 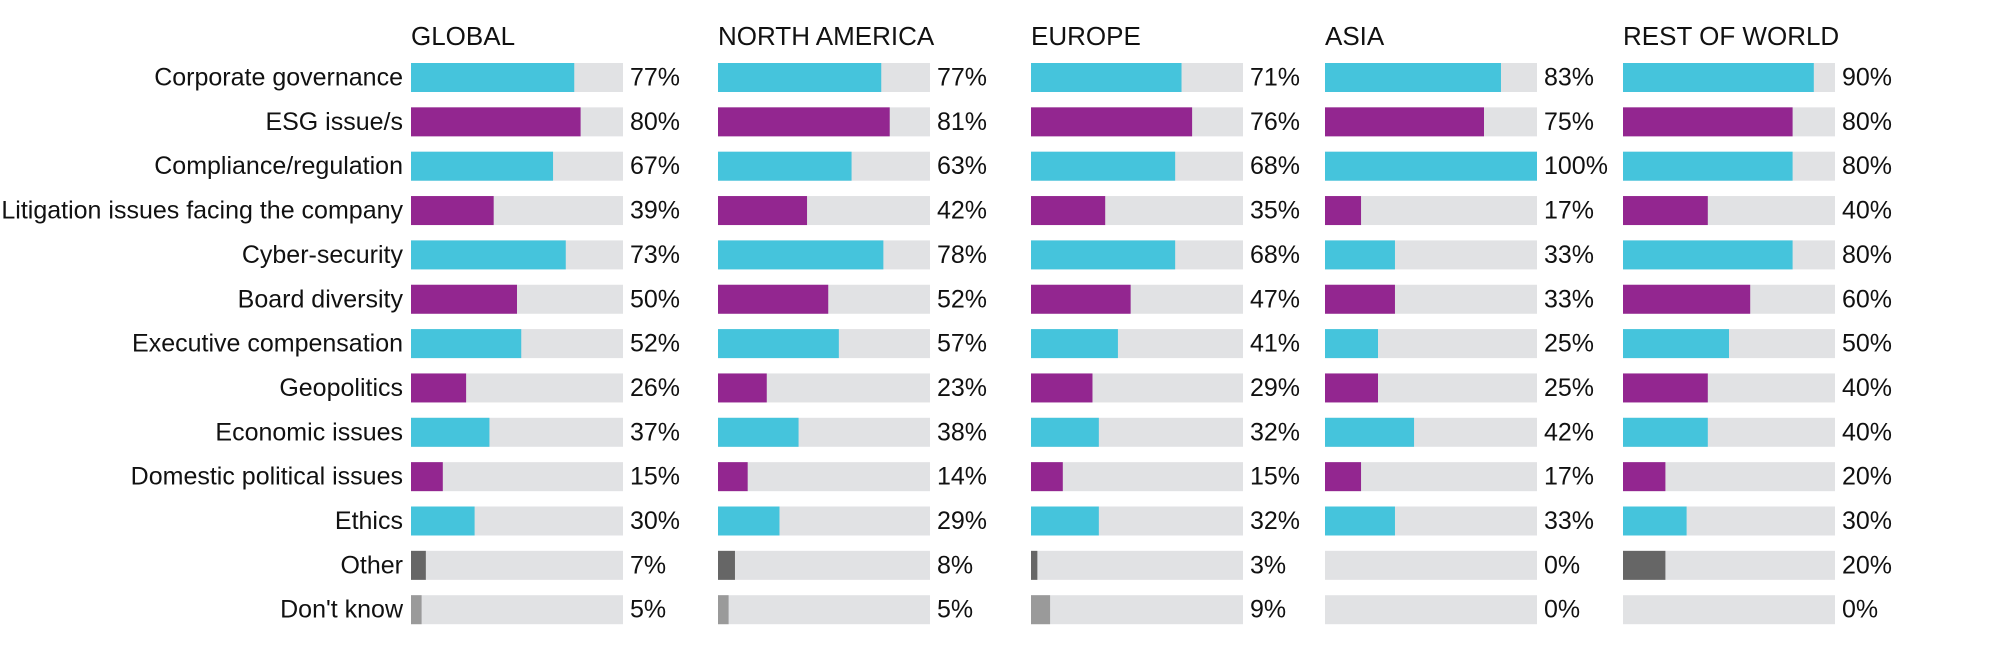 I want to click on bar-north-america-other, so click(x=726, y=565).